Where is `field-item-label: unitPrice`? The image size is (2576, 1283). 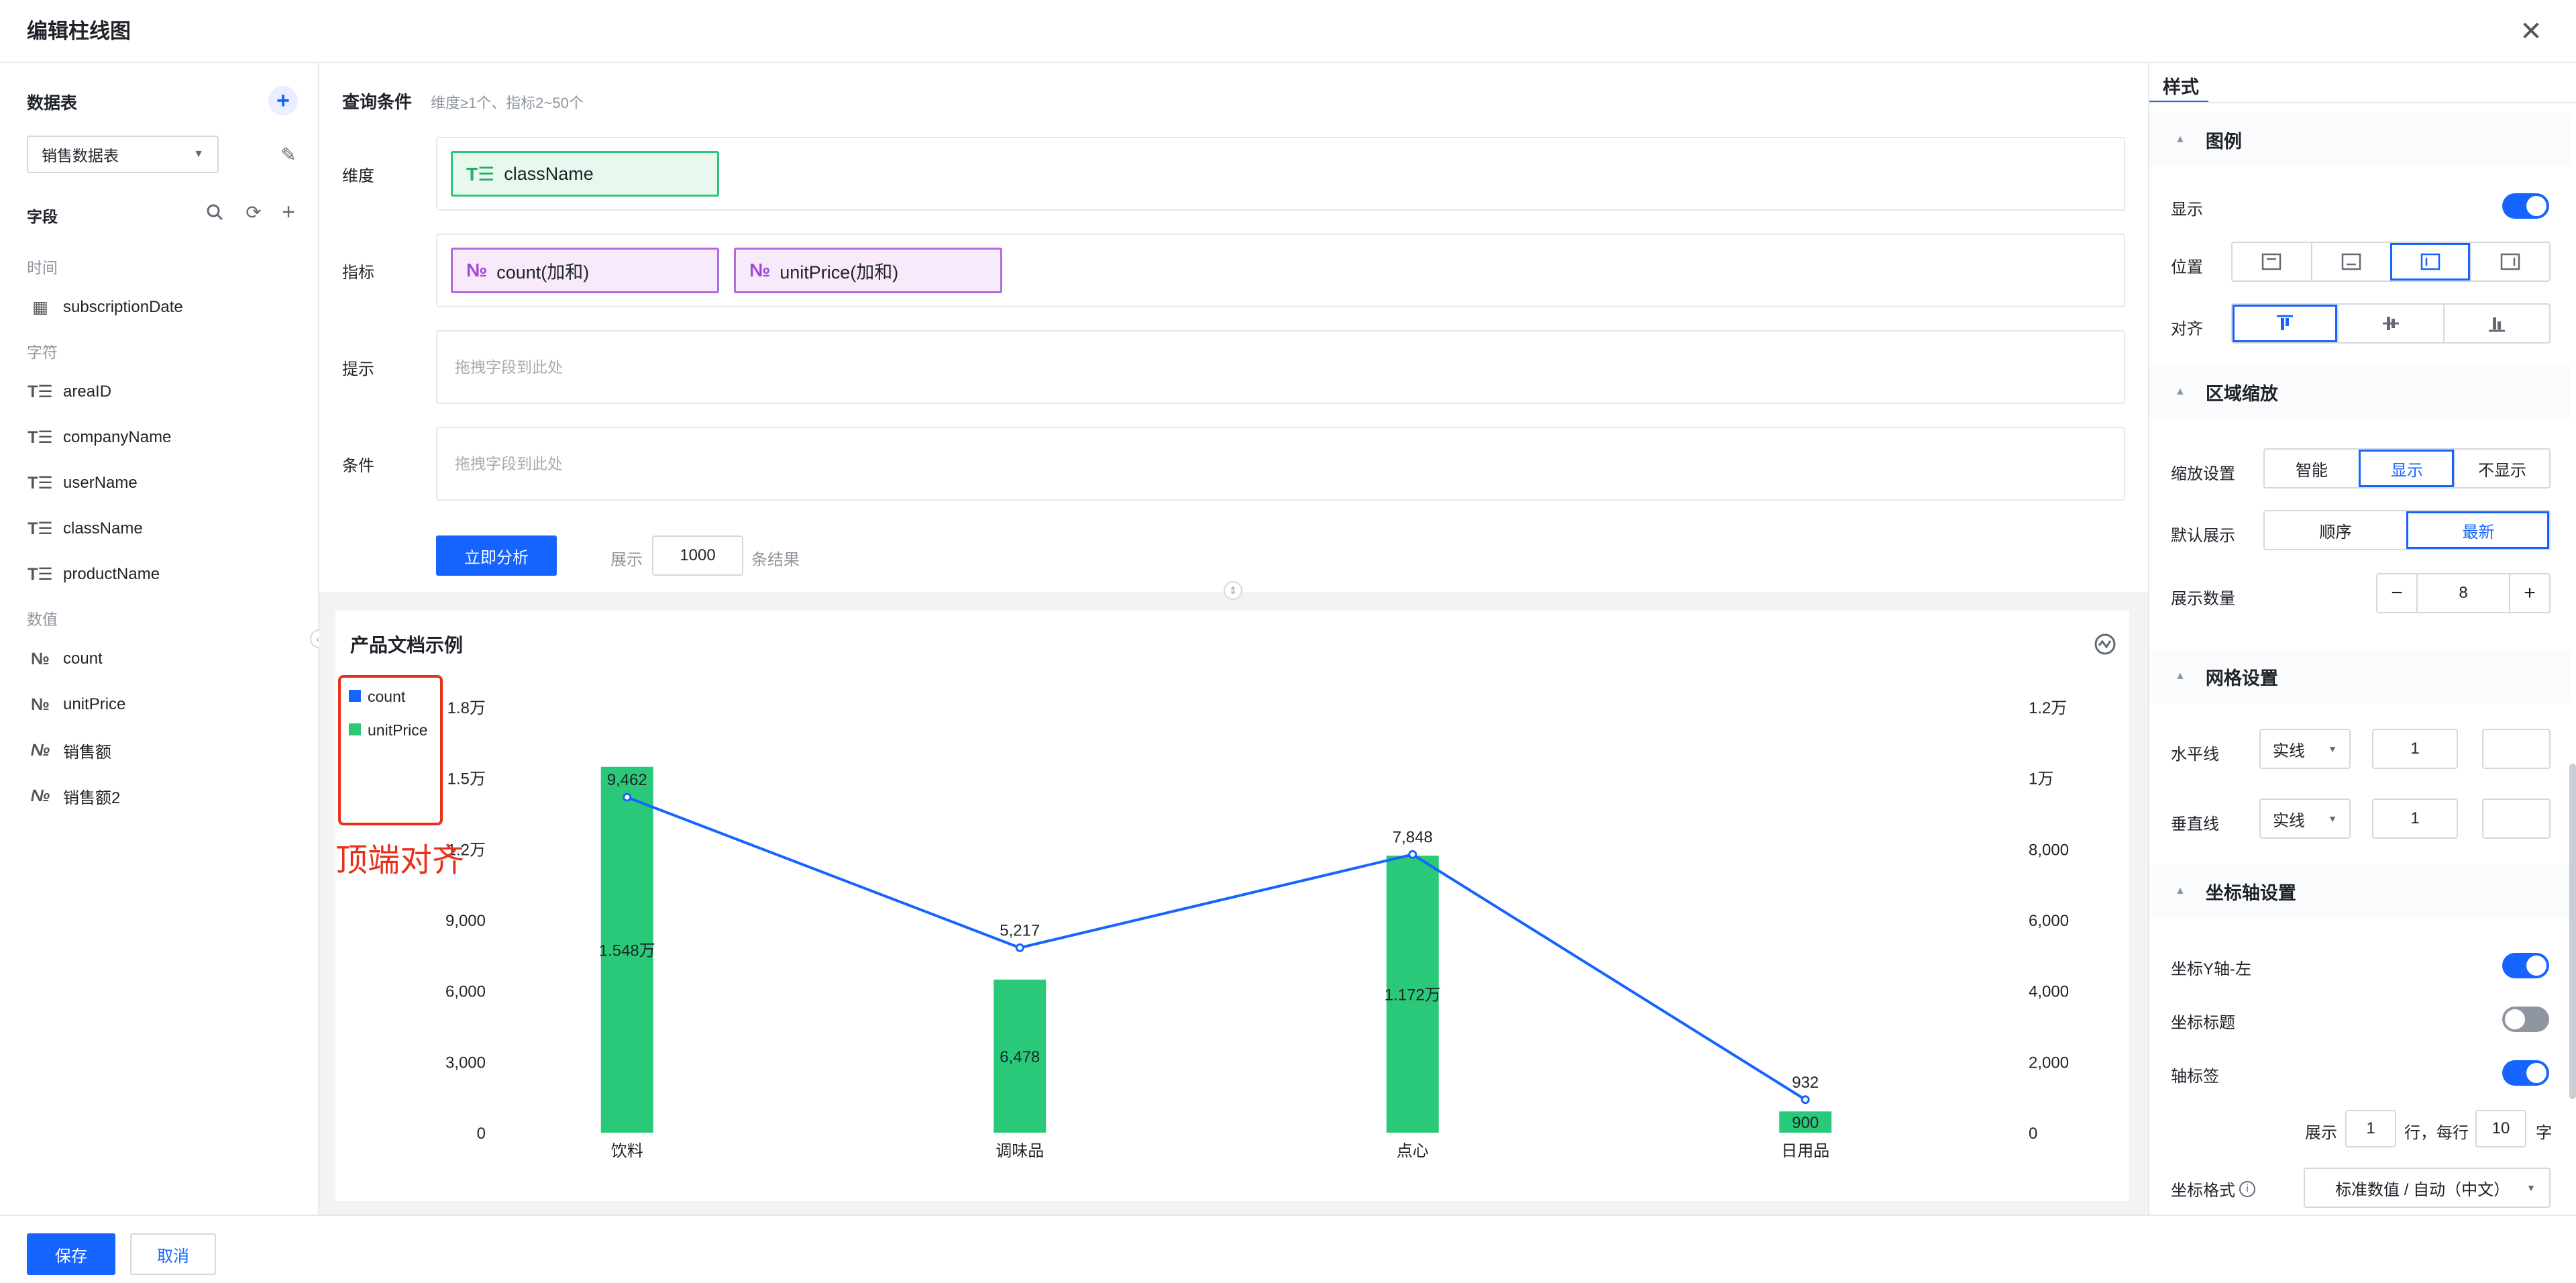
field-item-label: unitPrice is located at coordinates (94, 704).